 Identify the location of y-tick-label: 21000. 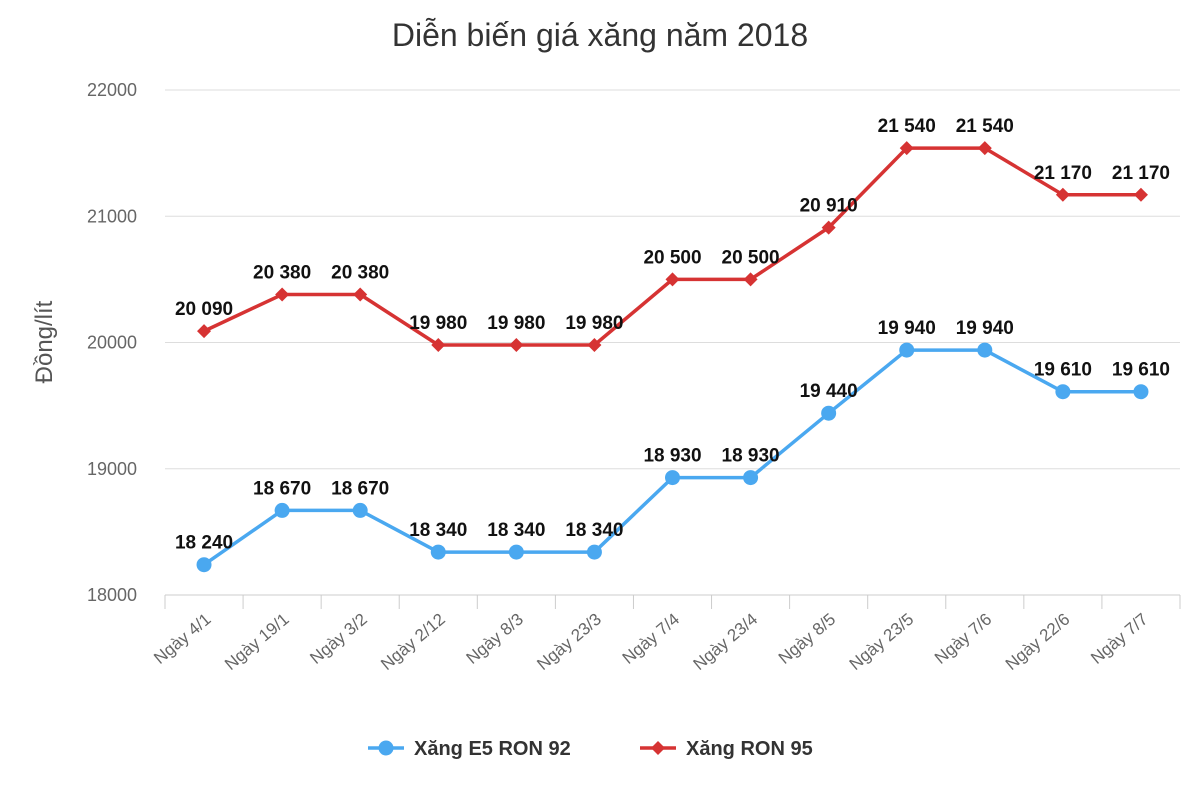
(112, 216).